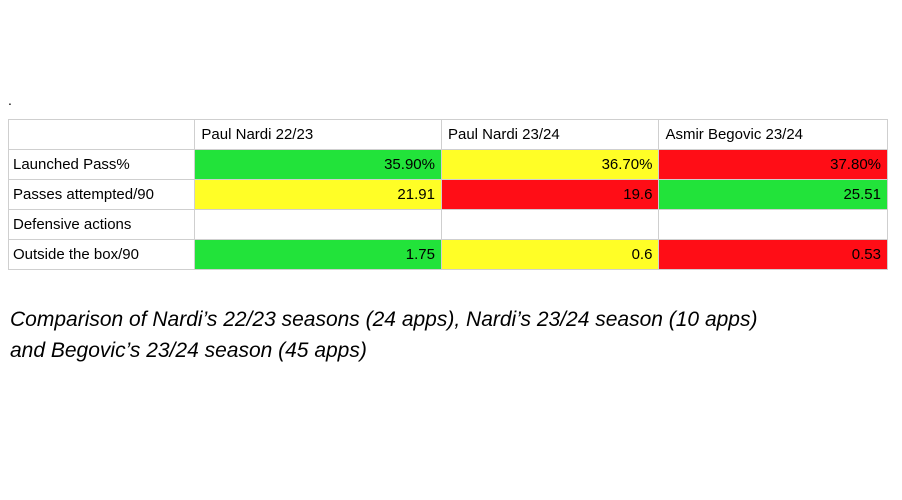  What do you see at coordinates (188, 350) in the screenshot?
I see `caption-line-2: and Begovic’s 23/24 season (45 apps)` at bounding box center [188, 350].